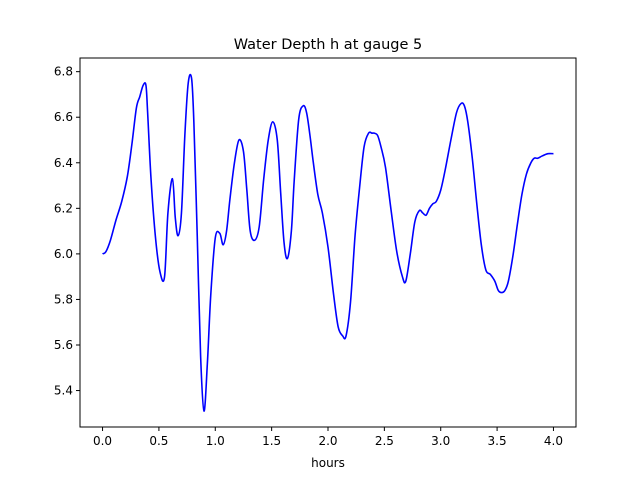 The height and width of the screenshot is (480, 640). What do you see at coordinates (553, 441) in the screenshot?
I see `x-tick-label: 4.0` at bounding box center [553, 441].